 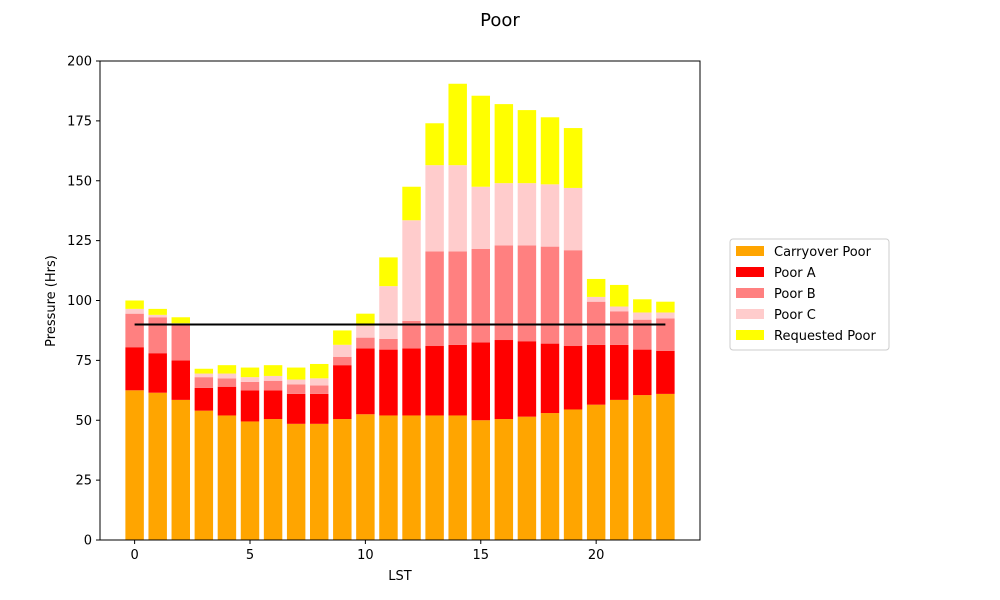 What do you see at coordinates (83, 361) in the screenshot?
I see `y-tick-label: 75` at bounding box center [83, 361].